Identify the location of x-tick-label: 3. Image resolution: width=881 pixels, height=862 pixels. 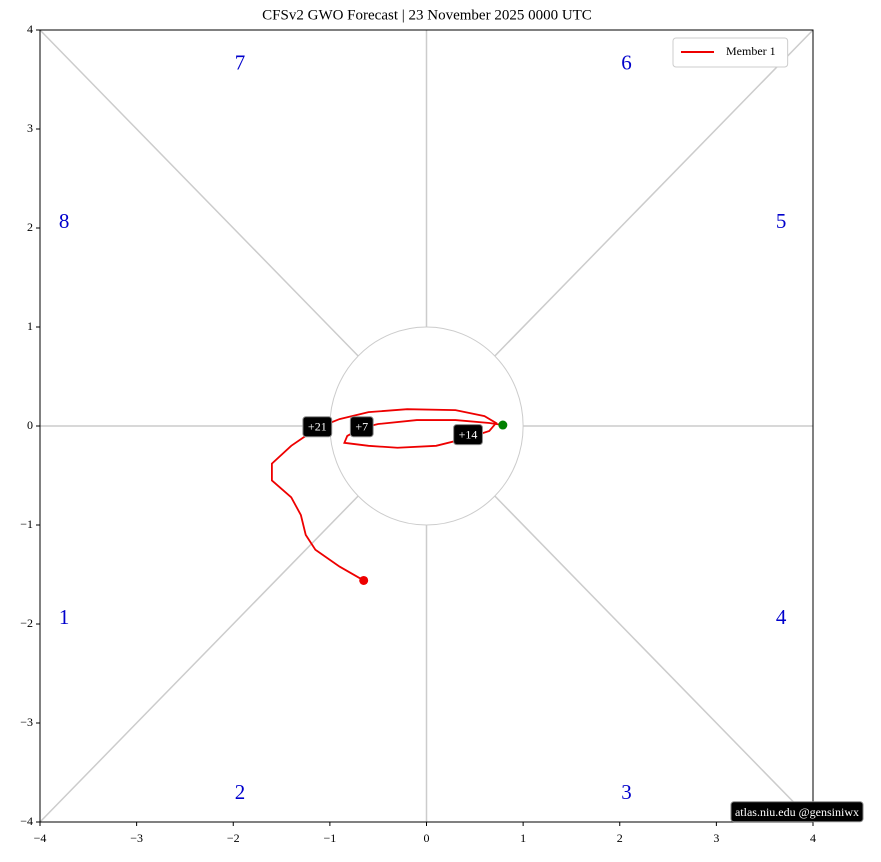
(716, 838).